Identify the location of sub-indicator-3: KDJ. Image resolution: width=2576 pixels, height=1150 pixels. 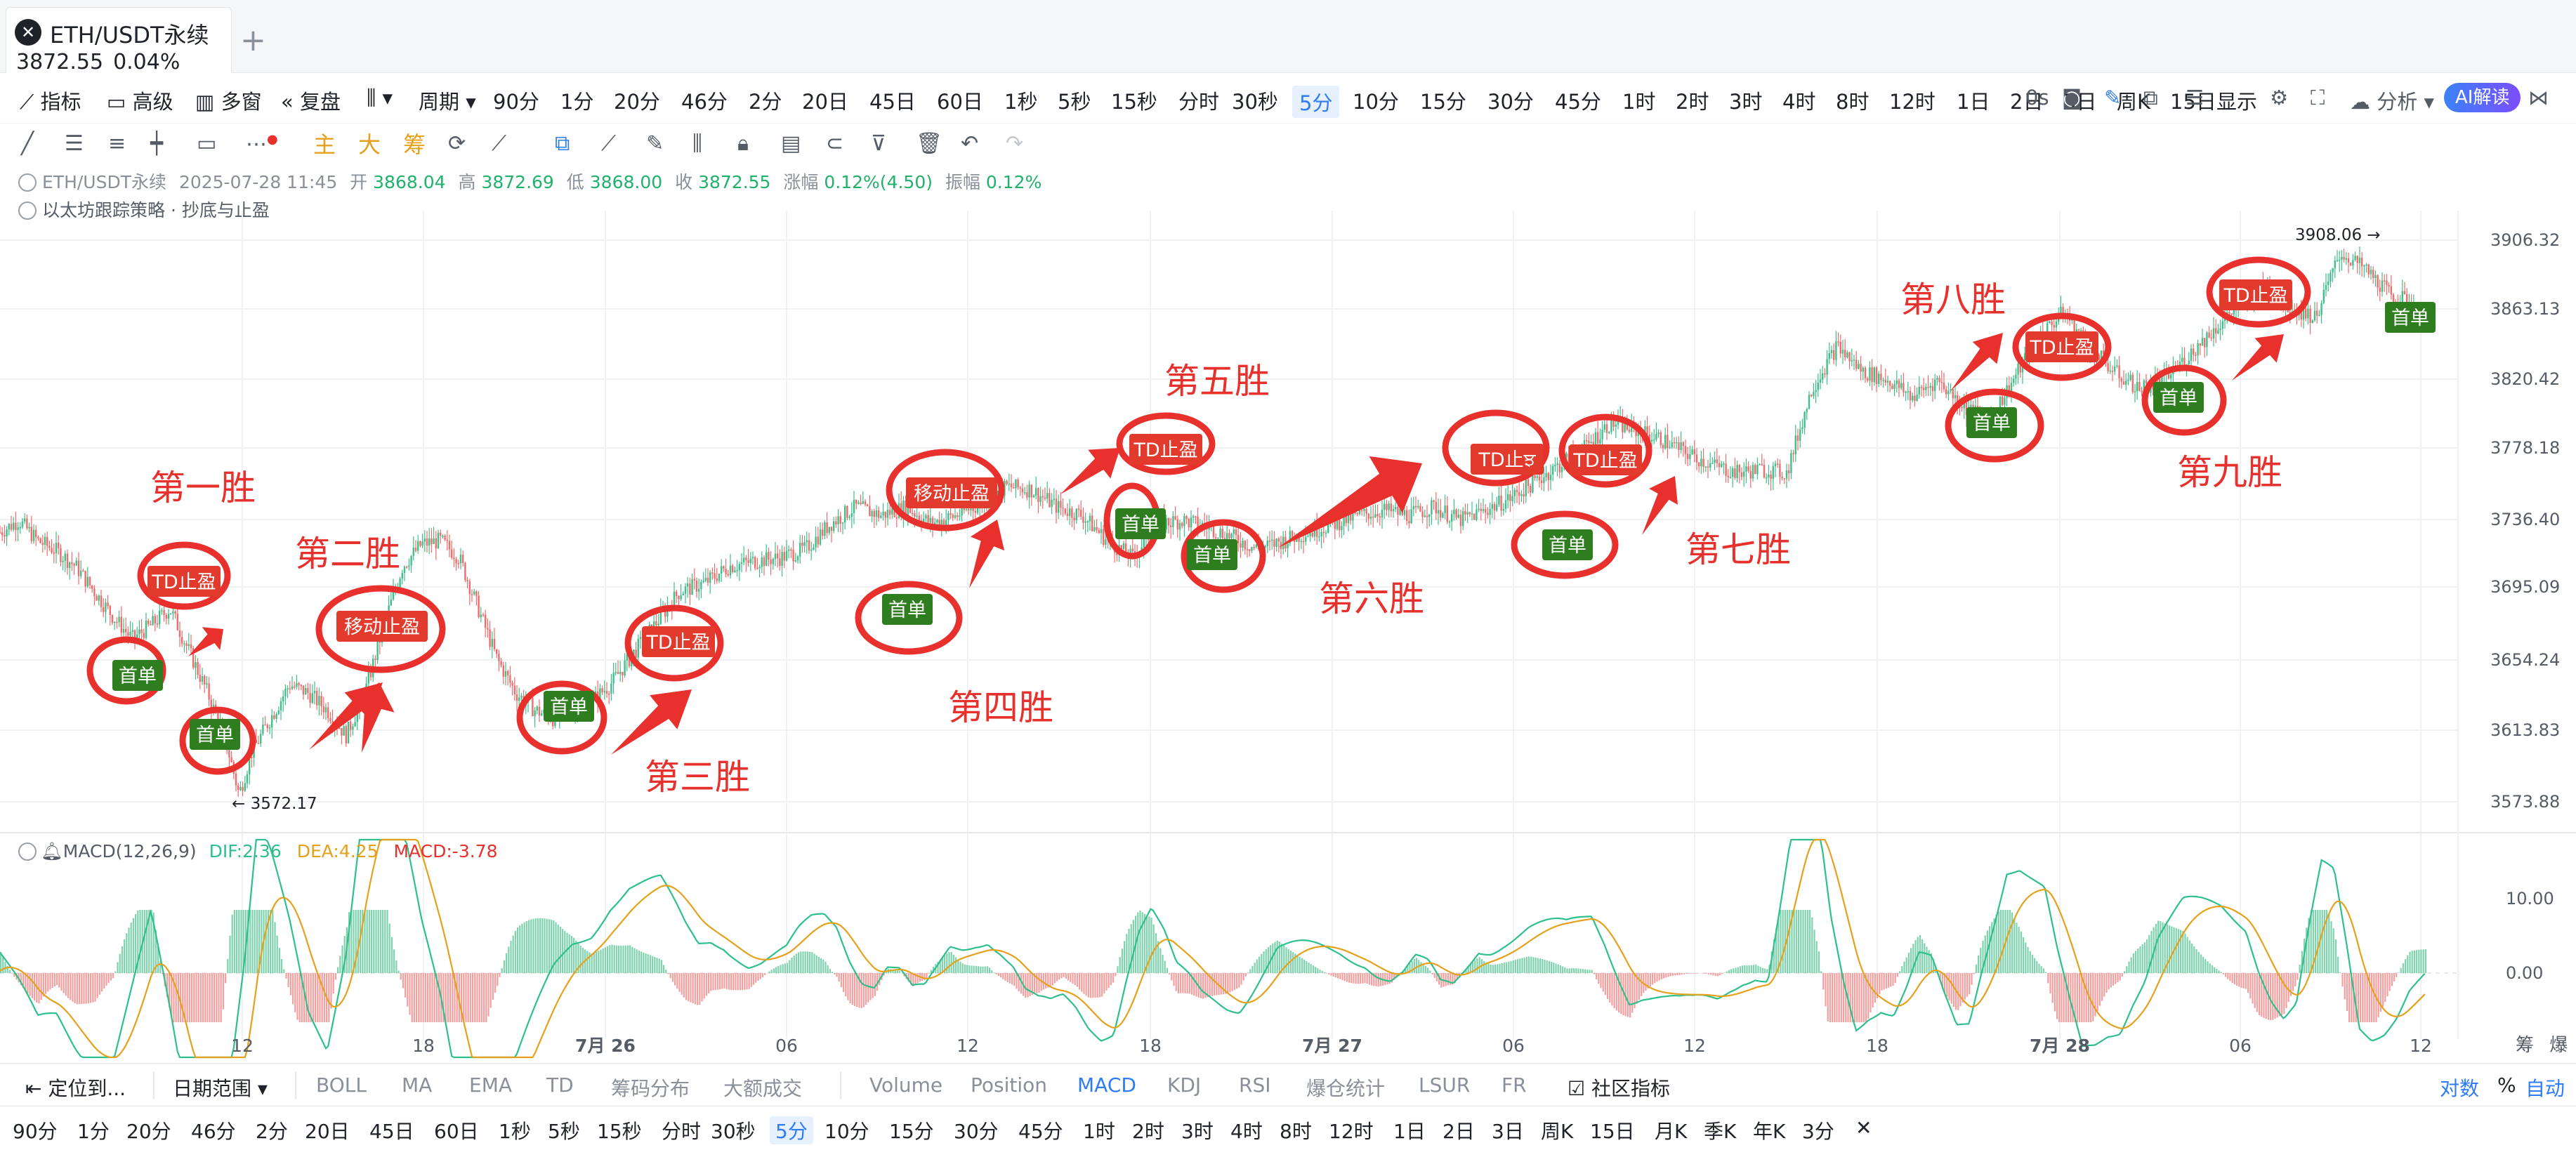
(1184, 1085).